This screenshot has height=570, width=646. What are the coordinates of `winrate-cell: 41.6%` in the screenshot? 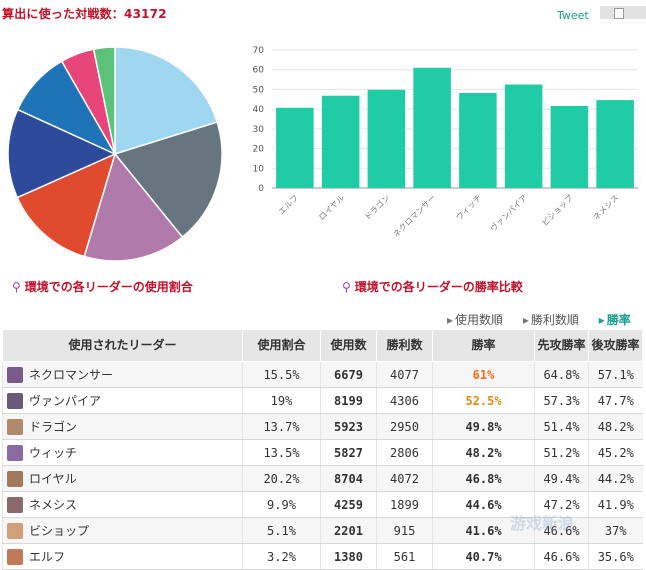 It's located at (483, 530).